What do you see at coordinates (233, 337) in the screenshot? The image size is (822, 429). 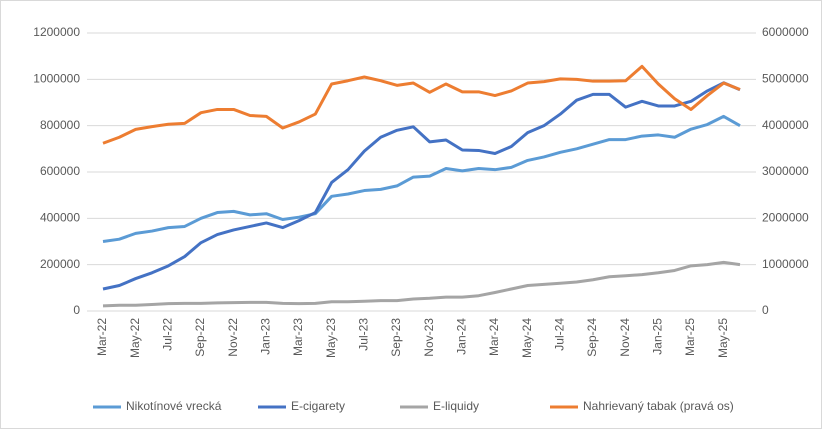 I see `x-tick-label: Nov-22` at bounding box center [233, 337].